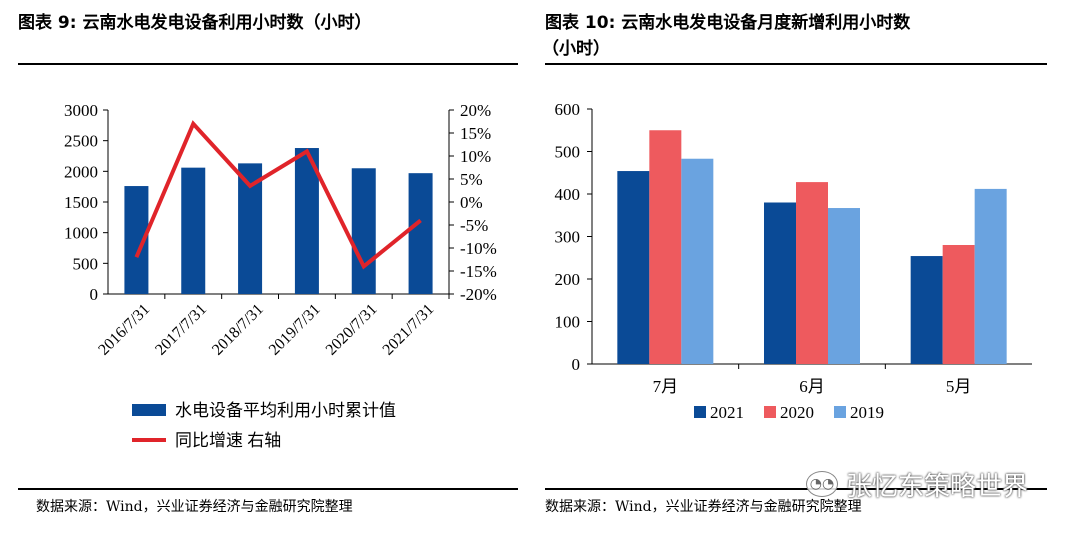  Describe the element at coordinates (867, 412) in the screenshot. I see `legend-label-2019: 2019` at that location.